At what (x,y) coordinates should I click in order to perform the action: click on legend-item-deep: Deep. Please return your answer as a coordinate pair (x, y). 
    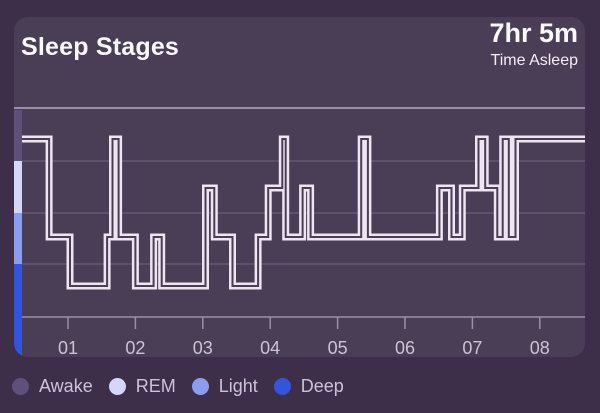
    Looking at the image, I should click on (308, 386).